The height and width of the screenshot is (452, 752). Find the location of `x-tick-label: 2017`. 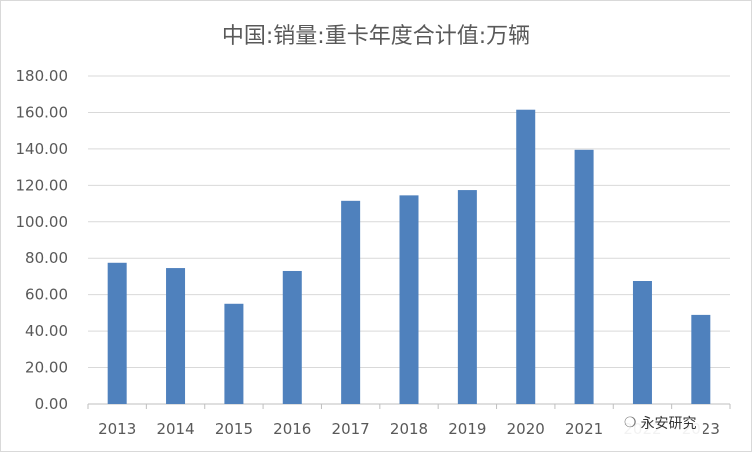

x-tick-label: 2017 is located at coordinates (351, 429).